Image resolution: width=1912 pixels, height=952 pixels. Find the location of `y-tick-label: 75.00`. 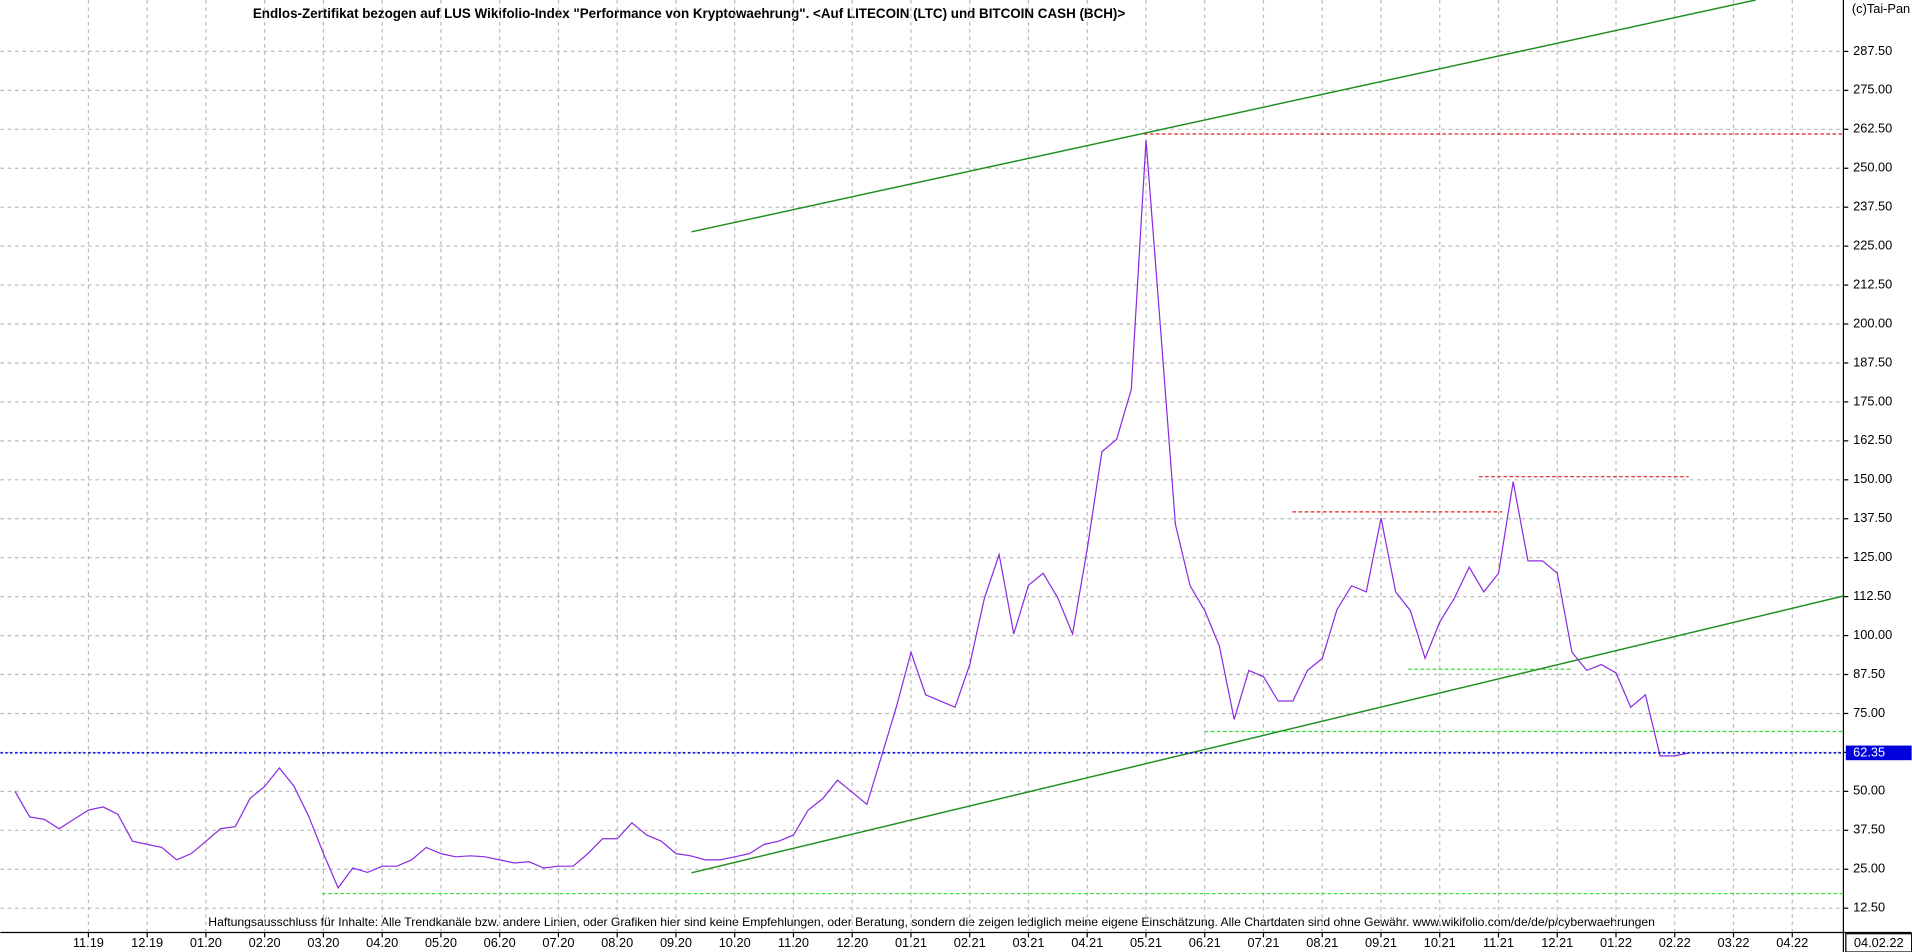

y-tick-label: 75.00 is located at coordinates (1869, 712).